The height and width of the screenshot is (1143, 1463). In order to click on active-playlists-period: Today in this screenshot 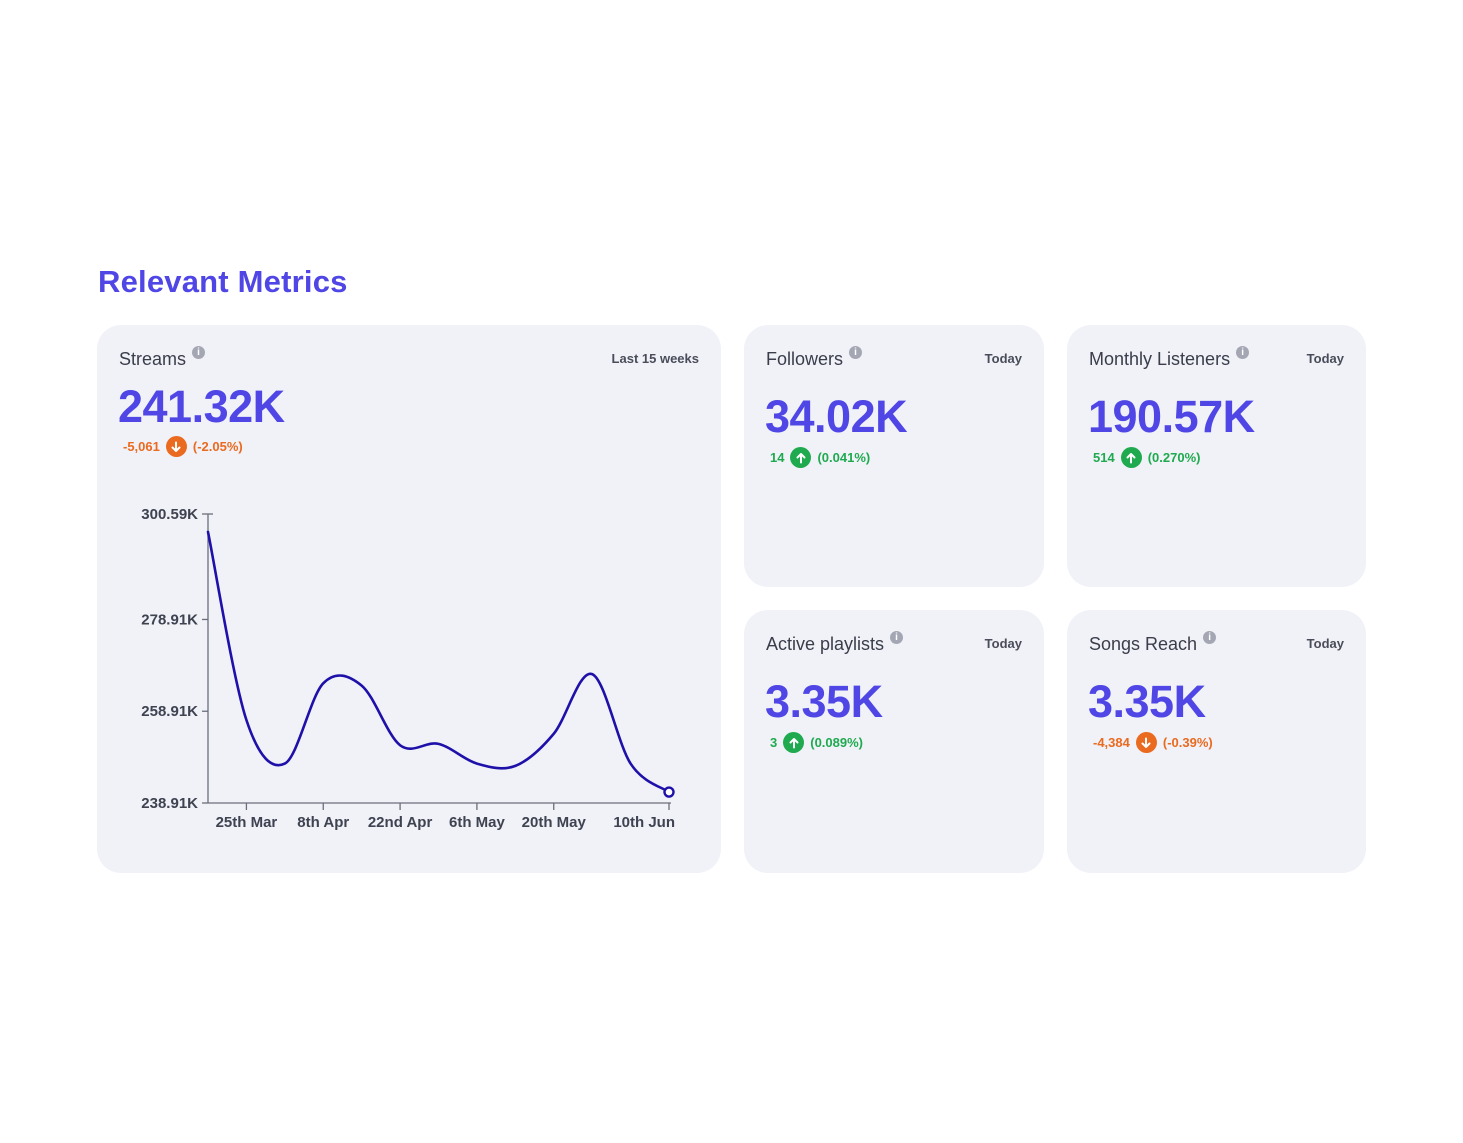, I will do `click(1003, 643)`.